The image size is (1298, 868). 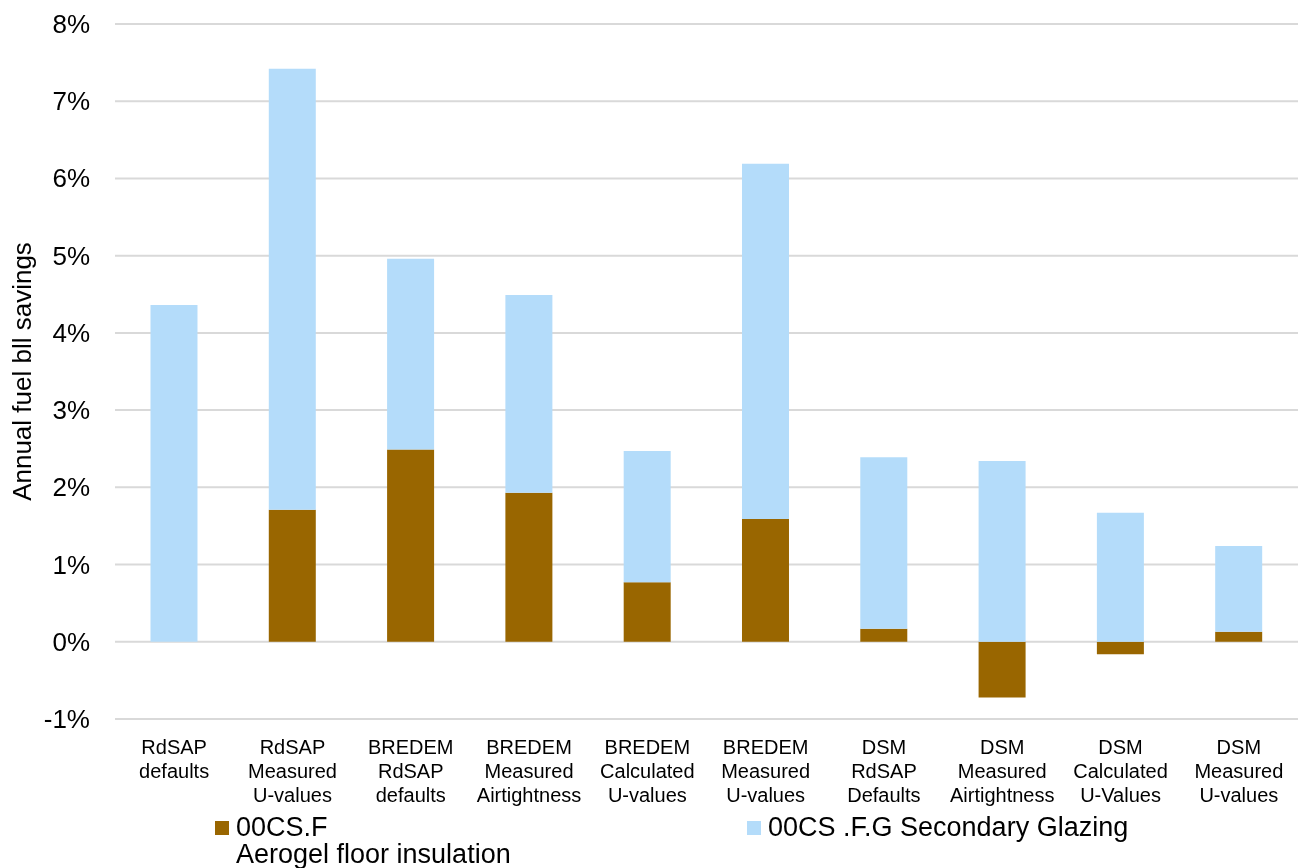 What do you see at coordinates (410, 771) in the screenshot?
I see `x-tick-label: BREDEM RdSAP defaults` at bounding box center [410, 771].